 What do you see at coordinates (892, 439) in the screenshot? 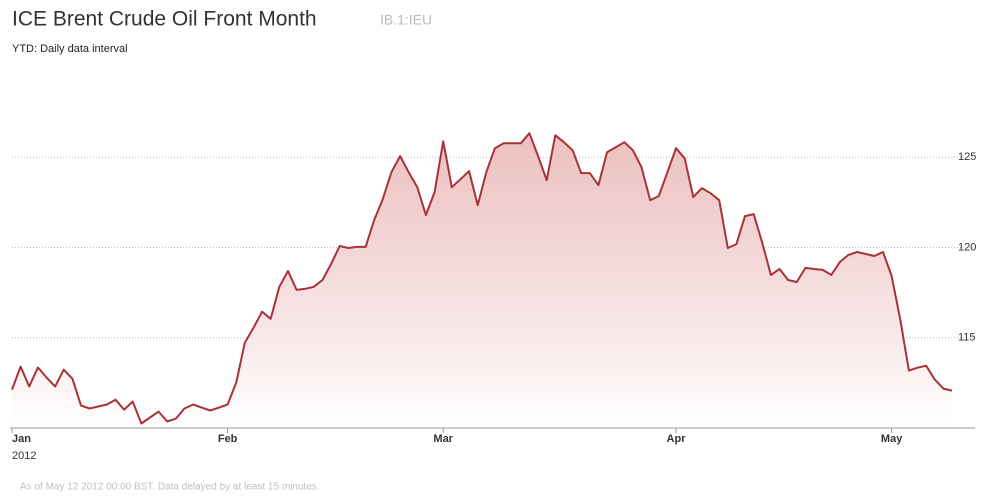
I see `x-tick-label: May` at bounding box center [892, 439].